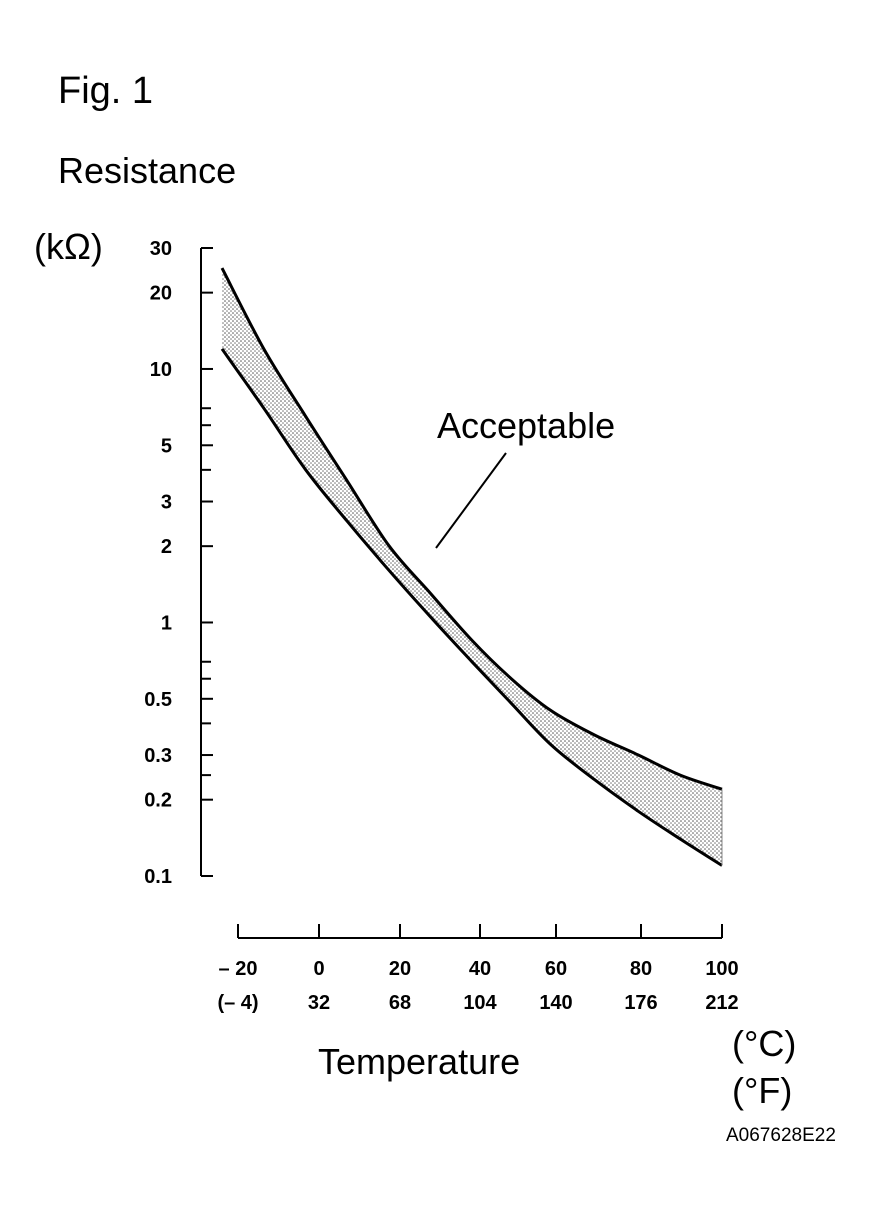 This screenshot has height=1214, width=882. I want to click on figure-label: Fig. 1, so click(105, 91).